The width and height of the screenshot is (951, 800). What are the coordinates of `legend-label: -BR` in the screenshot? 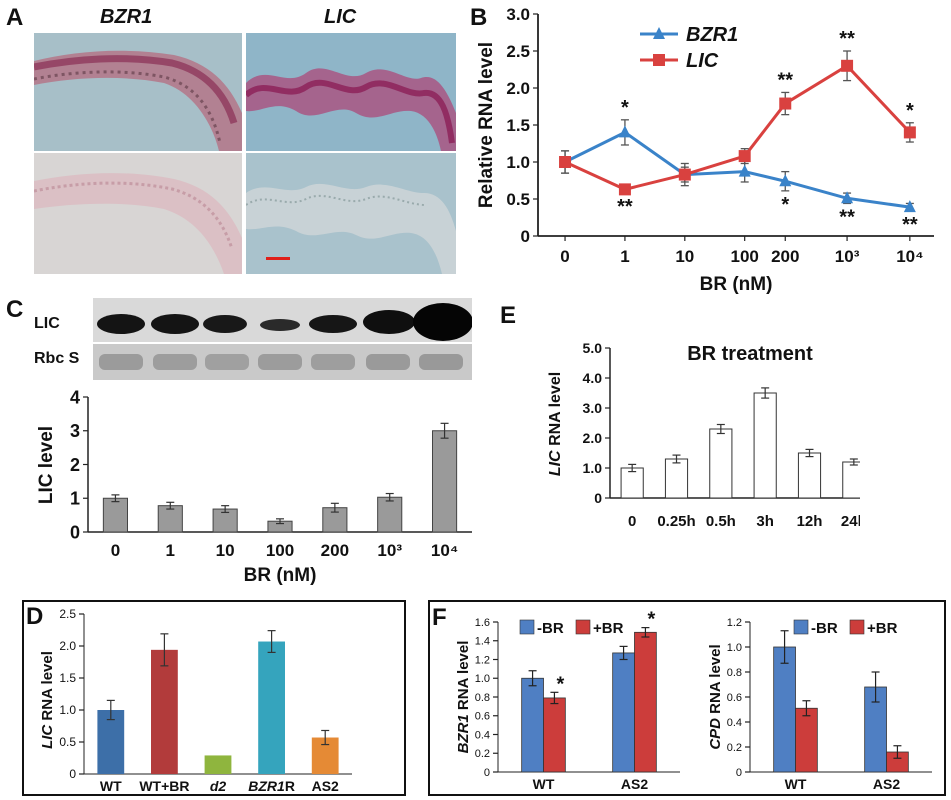 It's located at (824, 628).